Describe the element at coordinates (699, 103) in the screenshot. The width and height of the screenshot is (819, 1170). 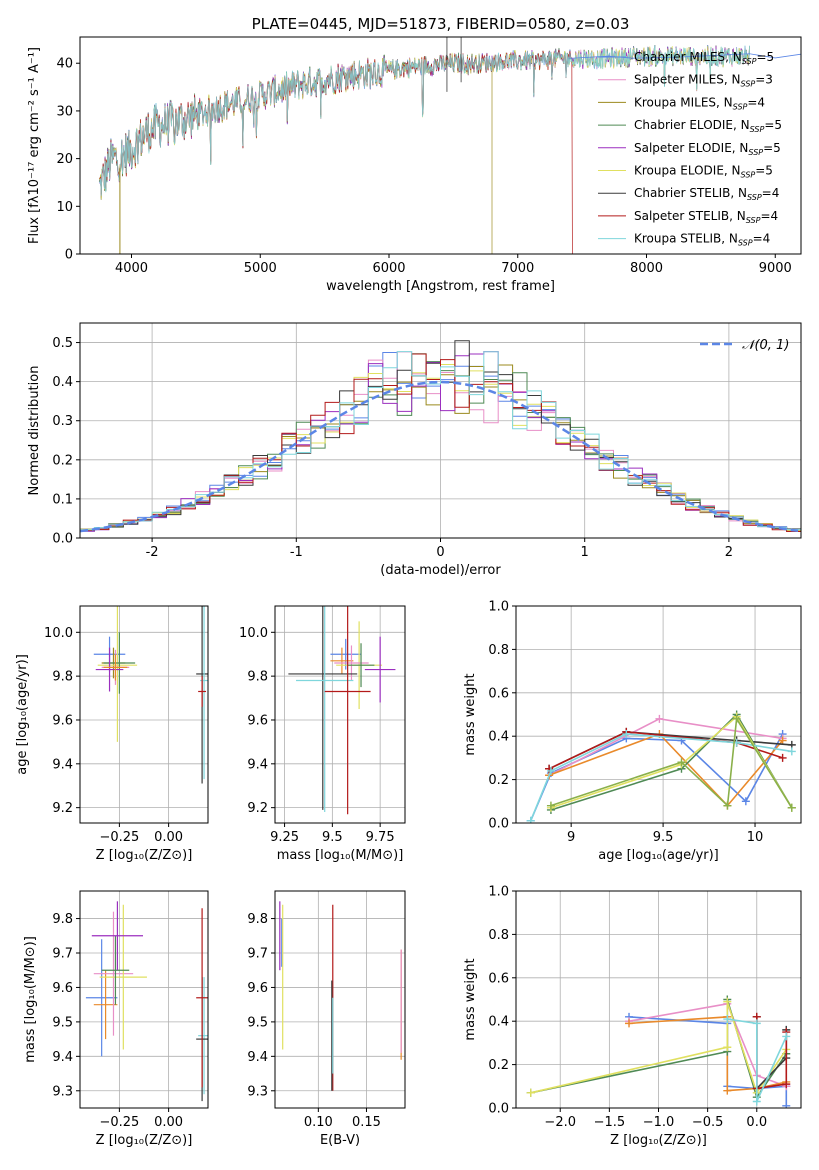
I see `legend-entry: Kroupa MILES, NSSP=4` at that location.